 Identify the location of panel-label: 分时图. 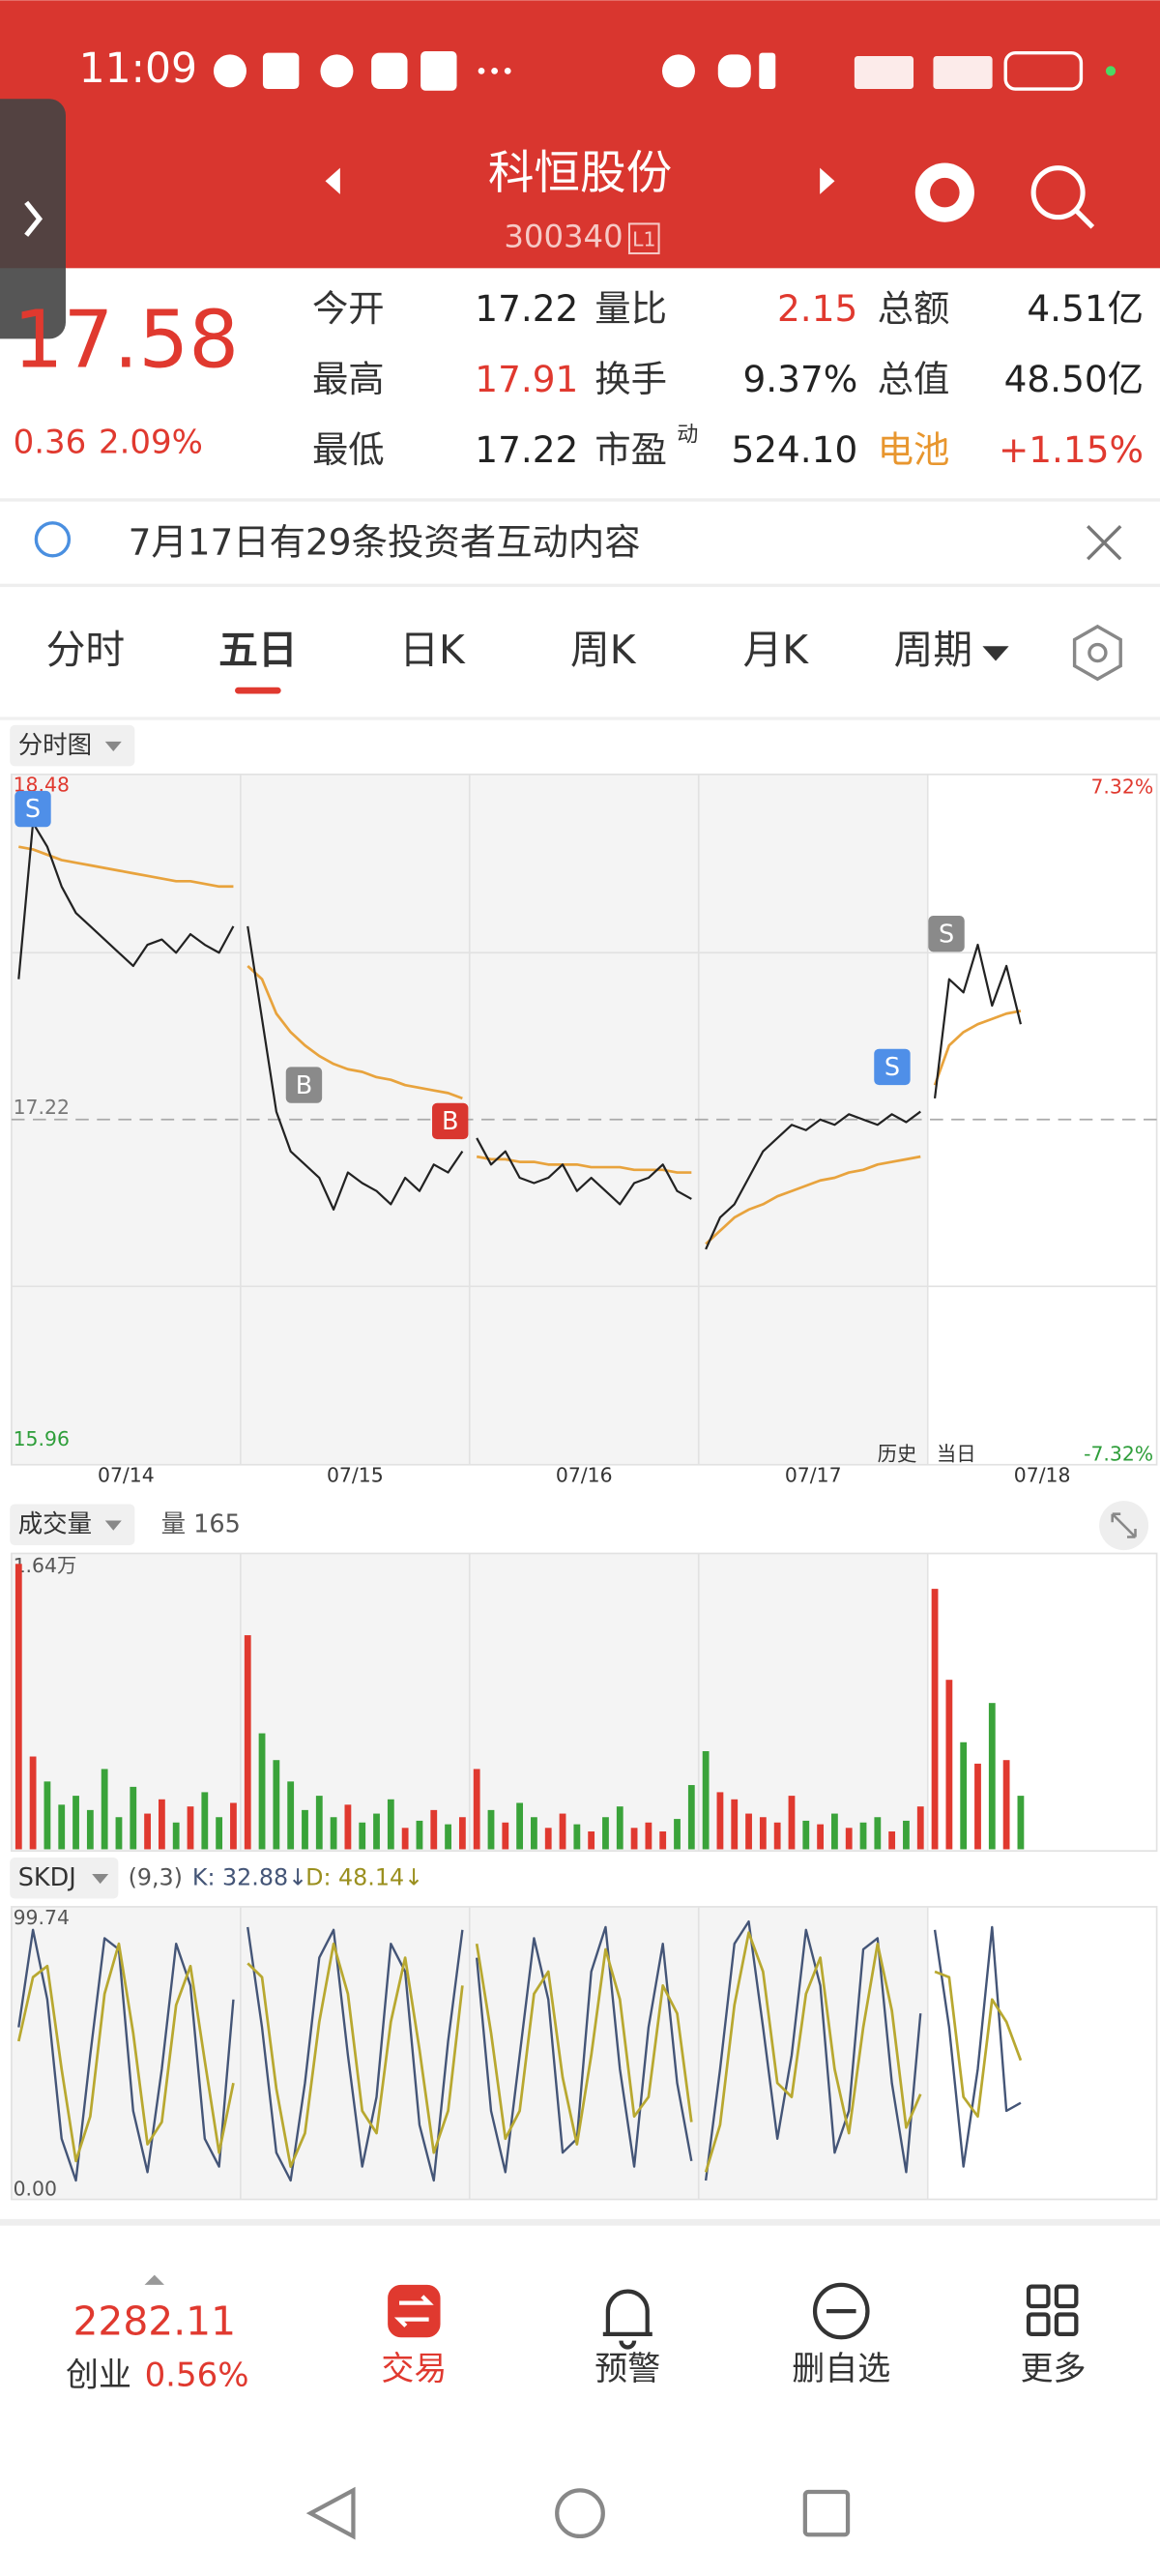
(55, 745).